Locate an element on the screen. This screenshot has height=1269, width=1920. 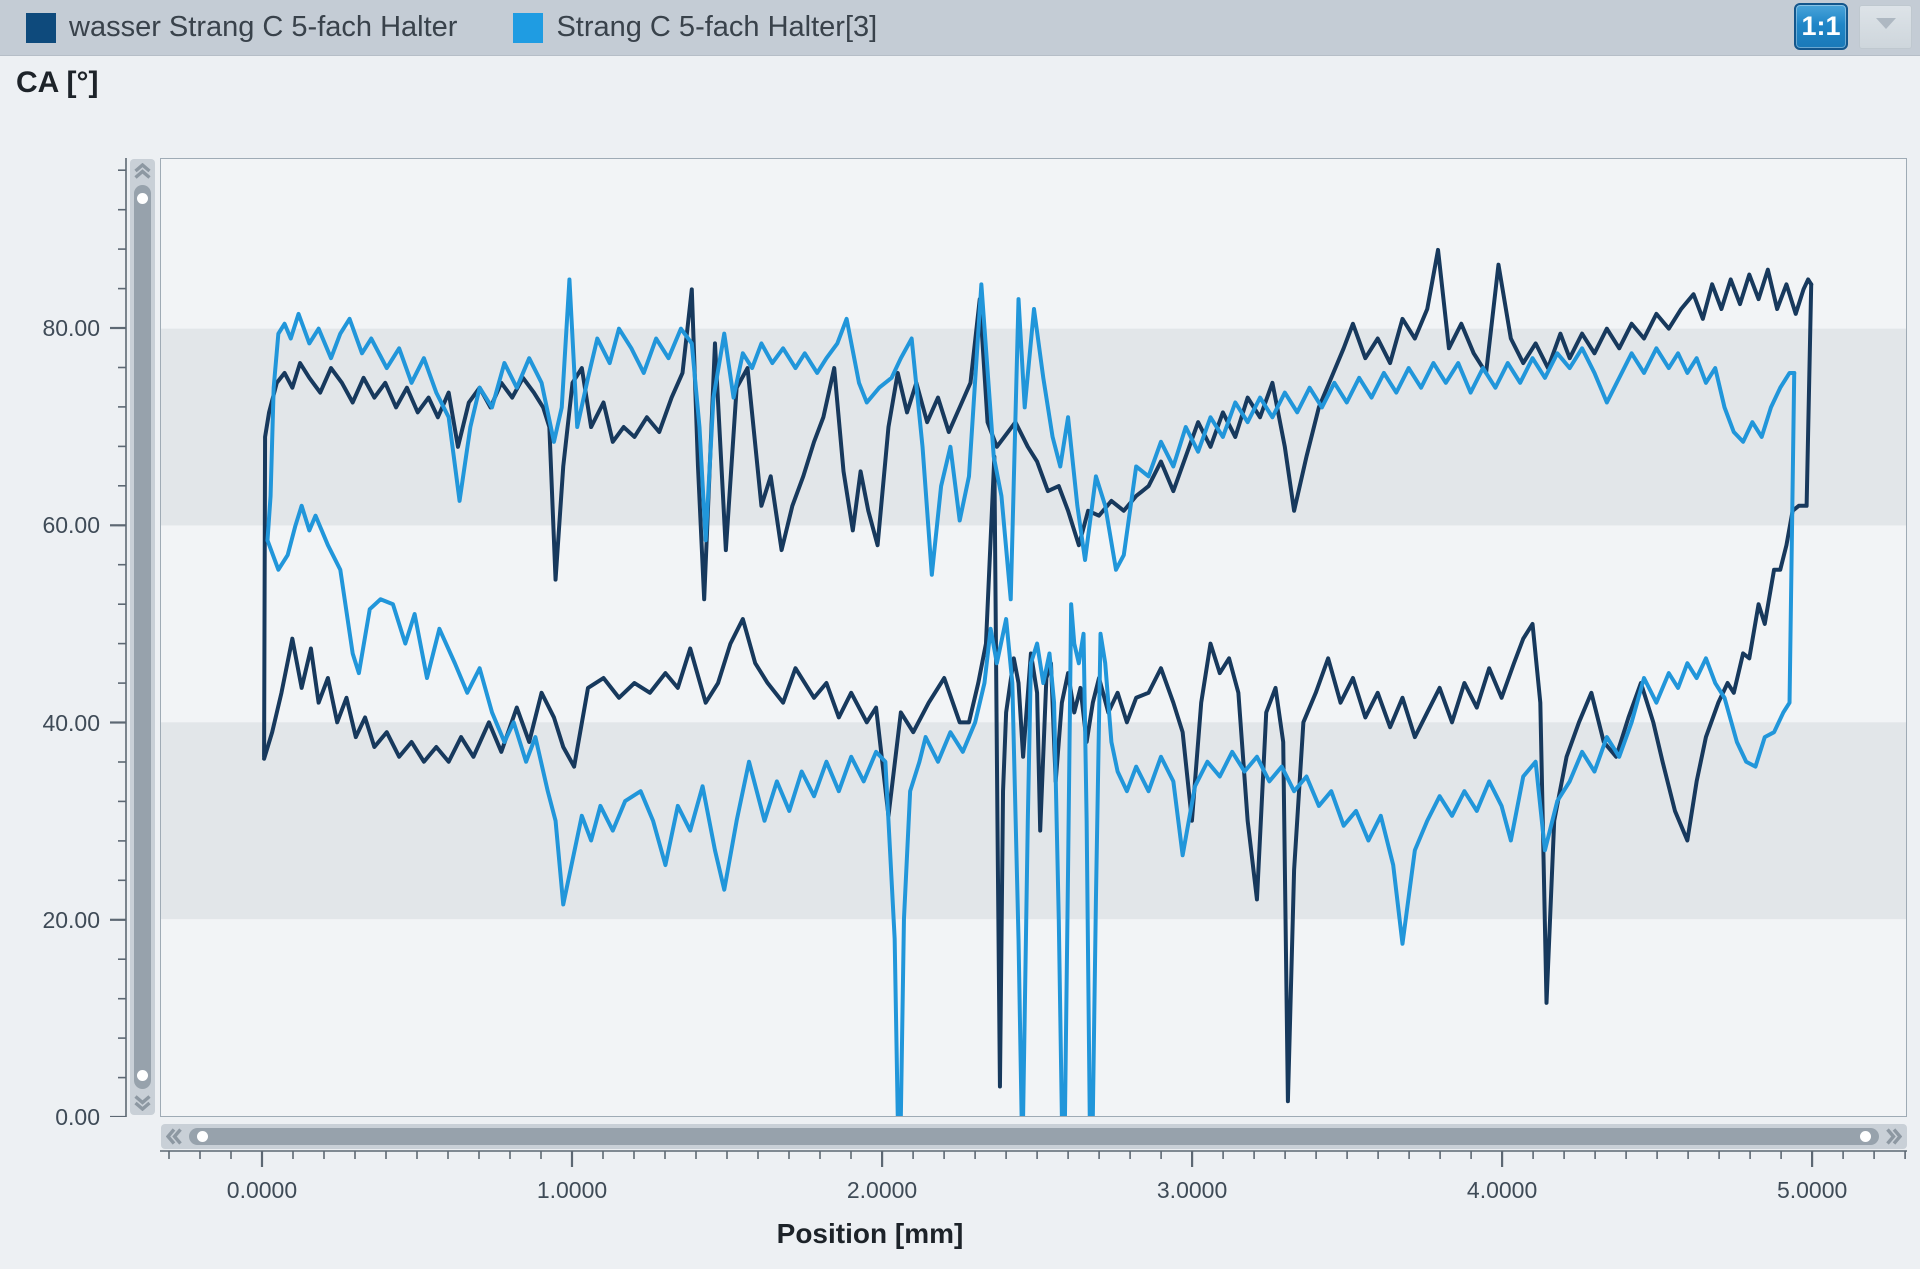
x-tick-label: 1.0000 is located at coordinates (572, 1190).